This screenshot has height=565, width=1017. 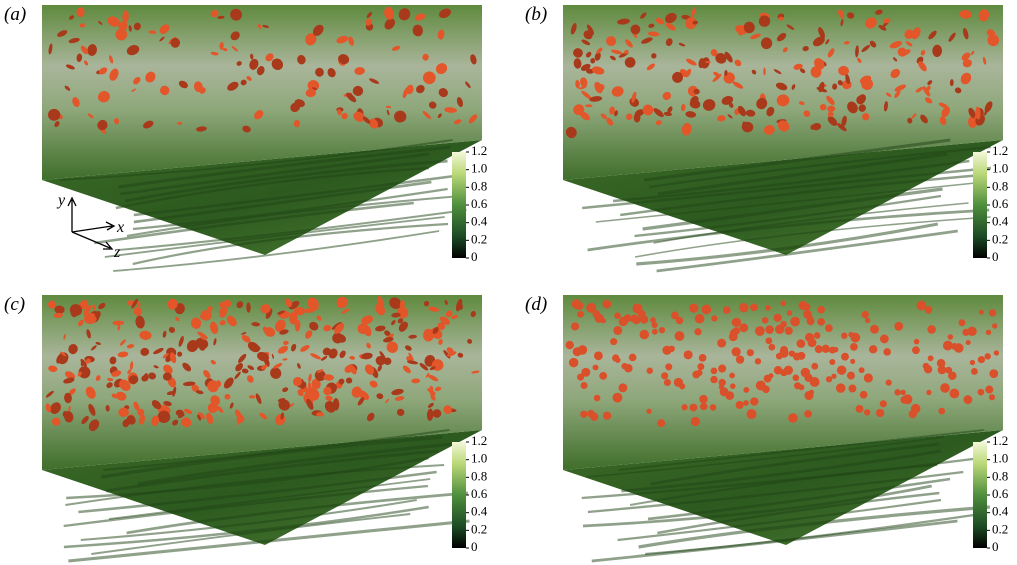 What do you see at coordinates (1000, 440) in the screenshot?
I see `colorbar-tick-label: 1.2` at bounding box center [1000, 440].